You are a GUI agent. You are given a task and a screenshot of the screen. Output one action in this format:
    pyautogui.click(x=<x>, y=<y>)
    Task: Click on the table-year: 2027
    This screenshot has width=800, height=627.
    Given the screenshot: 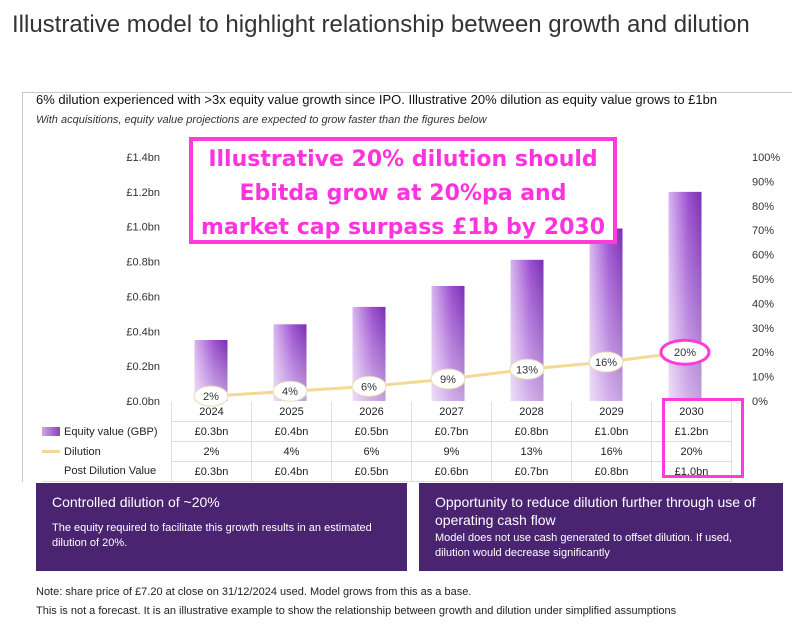 What is the action you would take?
    pyautogui.click(x=451, y=412)
    